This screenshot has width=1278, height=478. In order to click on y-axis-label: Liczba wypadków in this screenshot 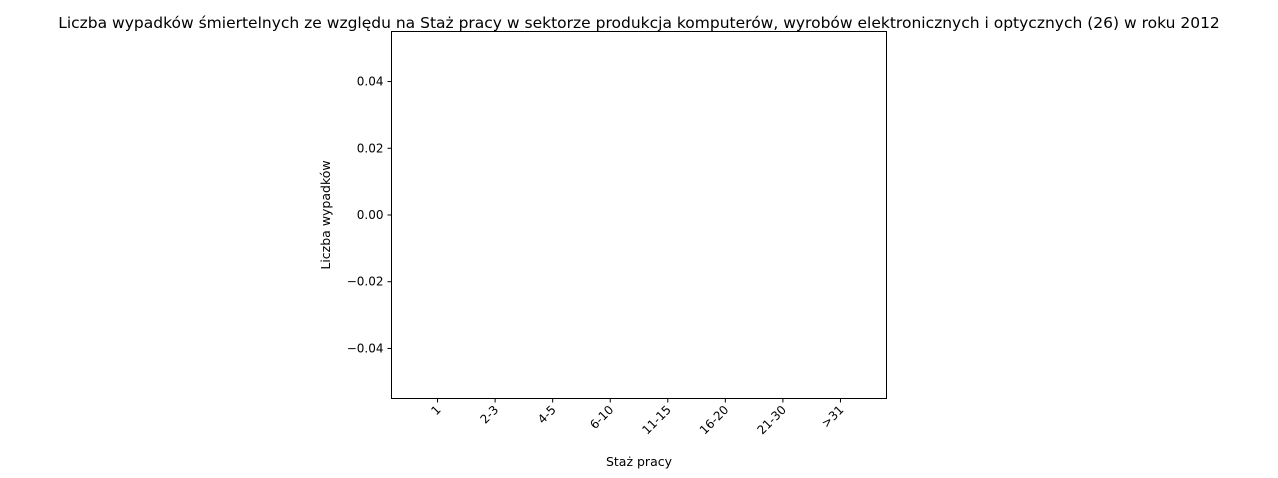, I will do `click(325, 214)`.